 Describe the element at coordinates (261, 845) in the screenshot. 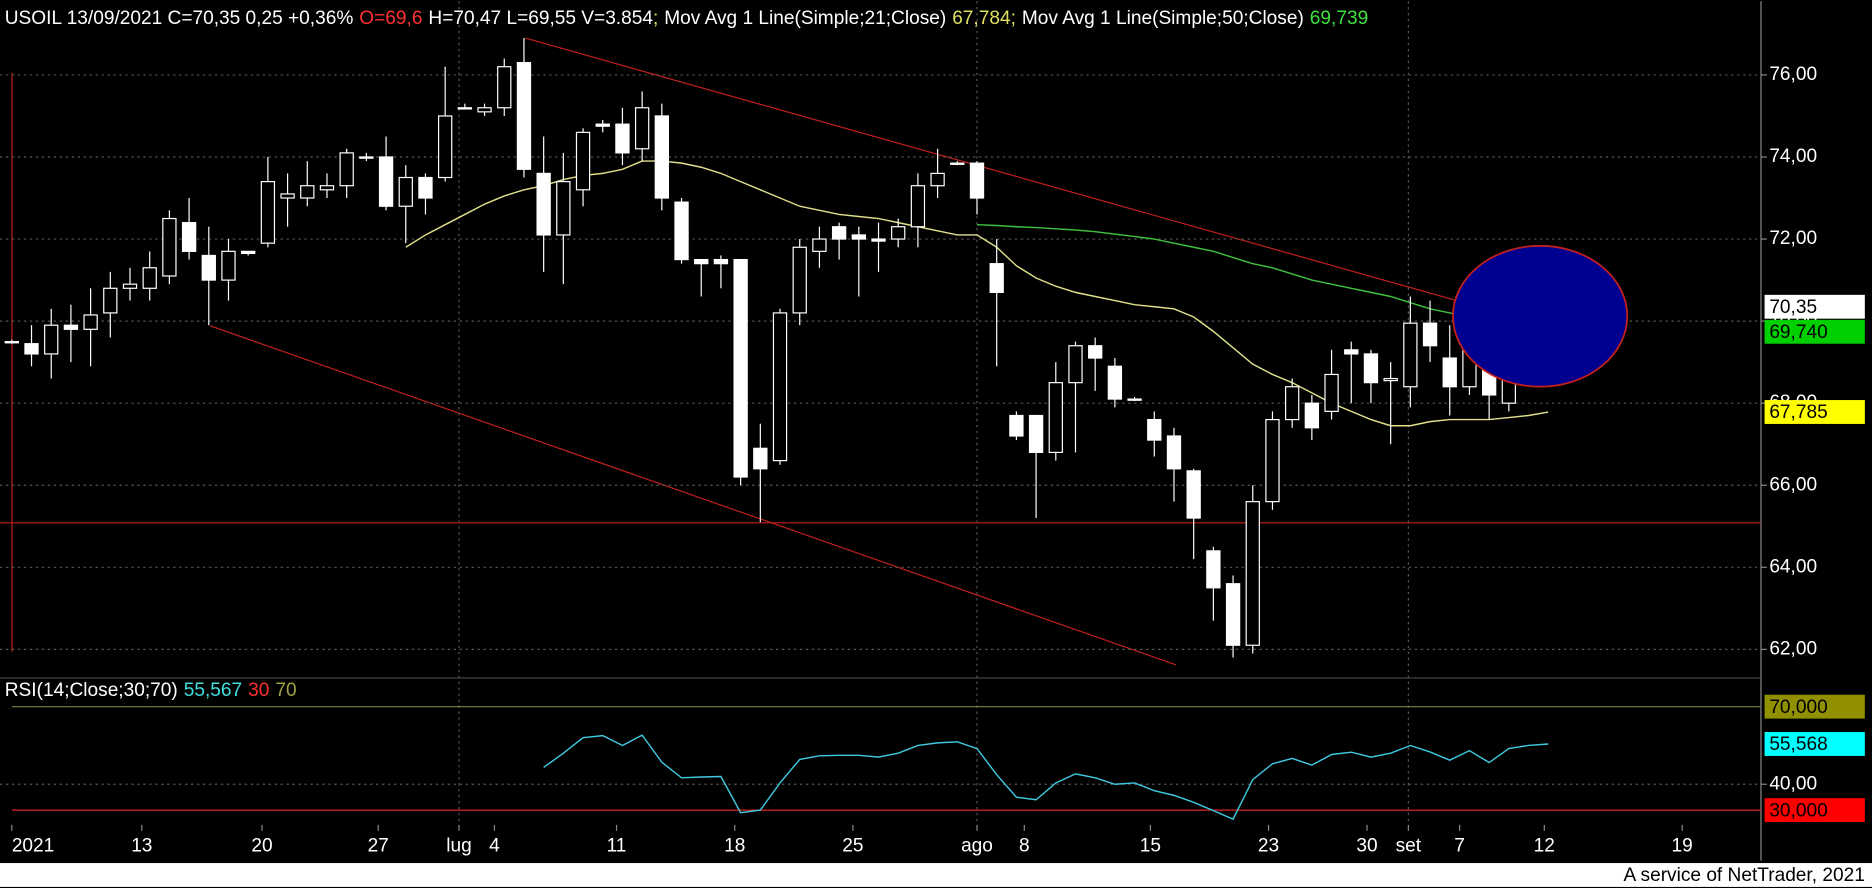

I see `x-tick-label: 20` at that location.